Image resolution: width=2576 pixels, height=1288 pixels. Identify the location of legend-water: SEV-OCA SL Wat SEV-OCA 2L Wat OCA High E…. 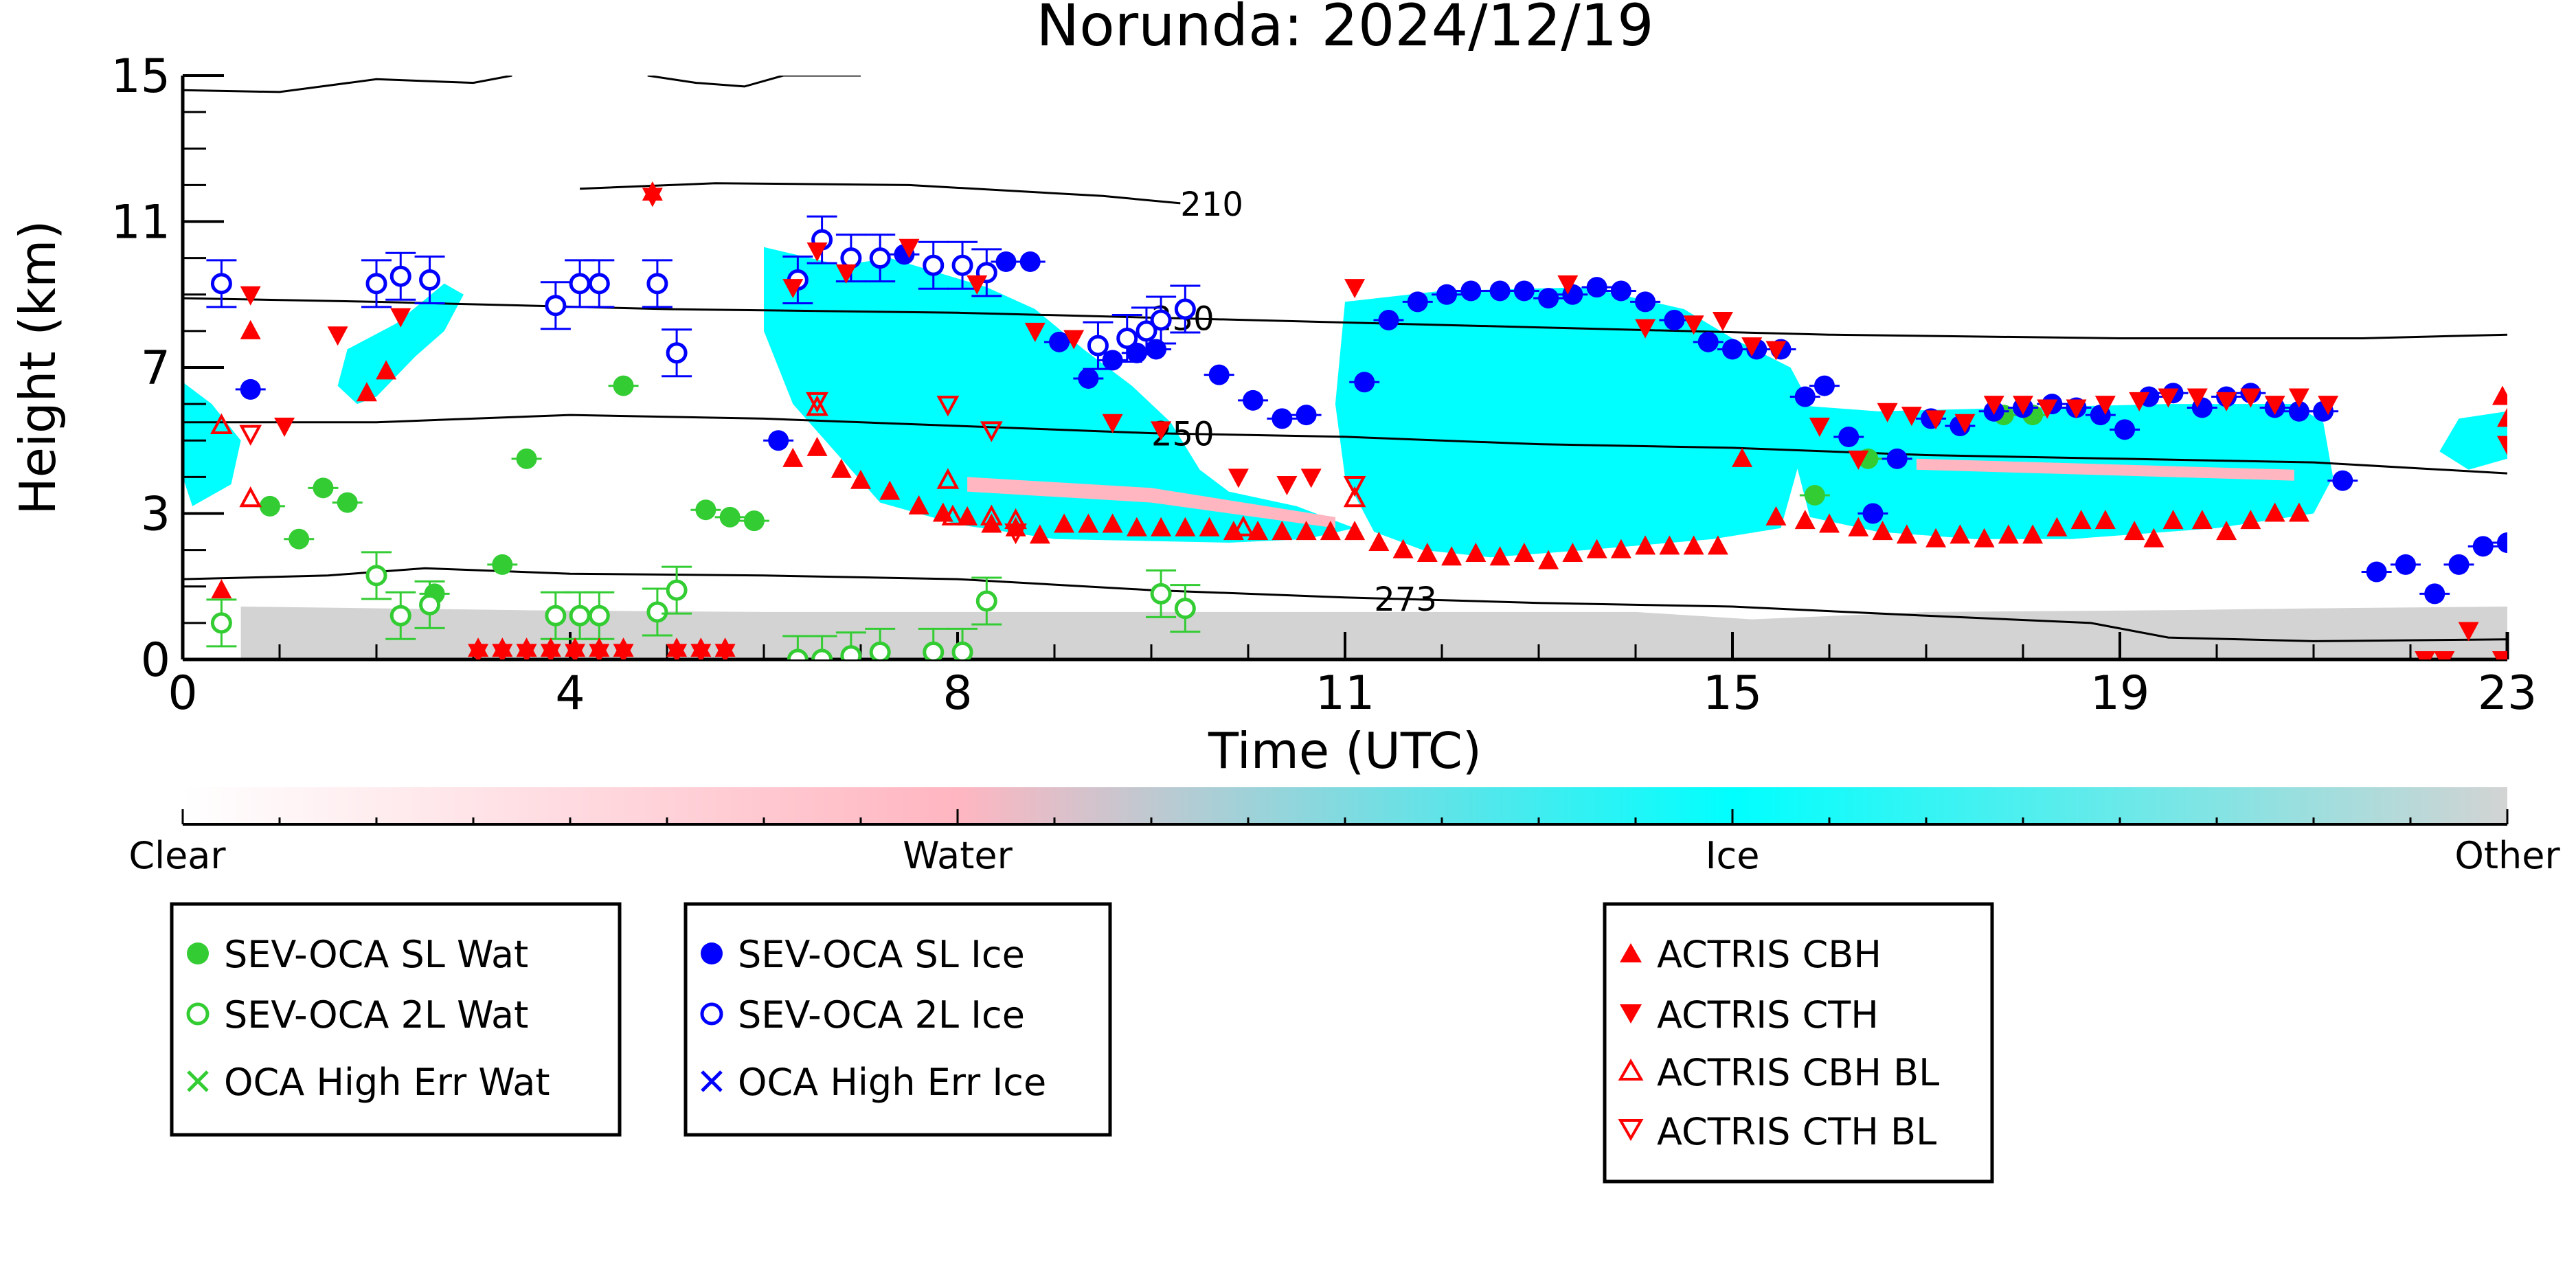
(396, 1019).